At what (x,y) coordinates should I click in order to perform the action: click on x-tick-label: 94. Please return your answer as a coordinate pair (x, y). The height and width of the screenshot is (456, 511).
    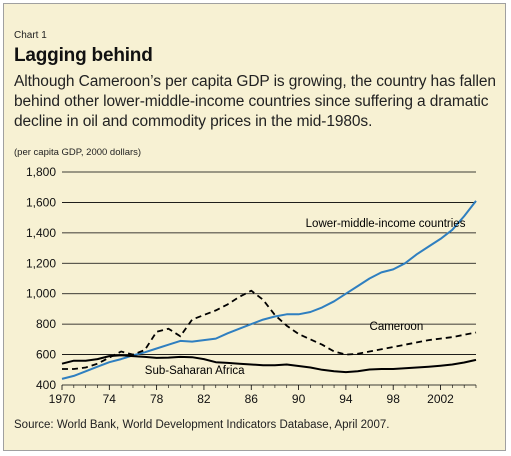
    Looking at the image, I should click on (346, 399).